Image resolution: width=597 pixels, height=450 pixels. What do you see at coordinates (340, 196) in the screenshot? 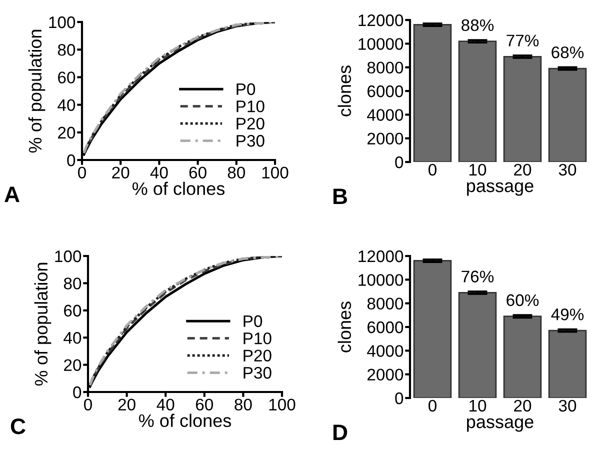
I see `text: B` at bounding box center [340, 196].